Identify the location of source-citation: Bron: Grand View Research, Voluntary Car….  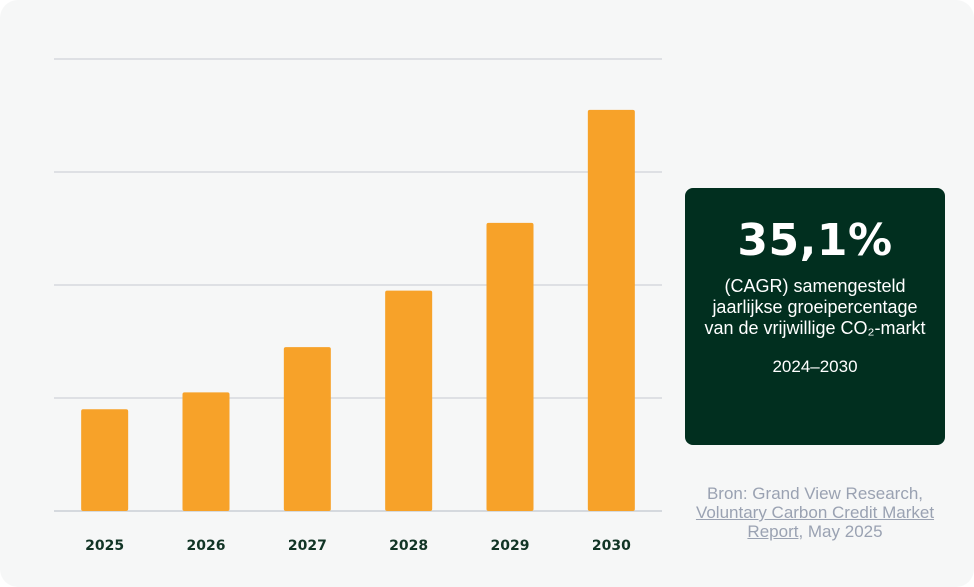
(815, 512).